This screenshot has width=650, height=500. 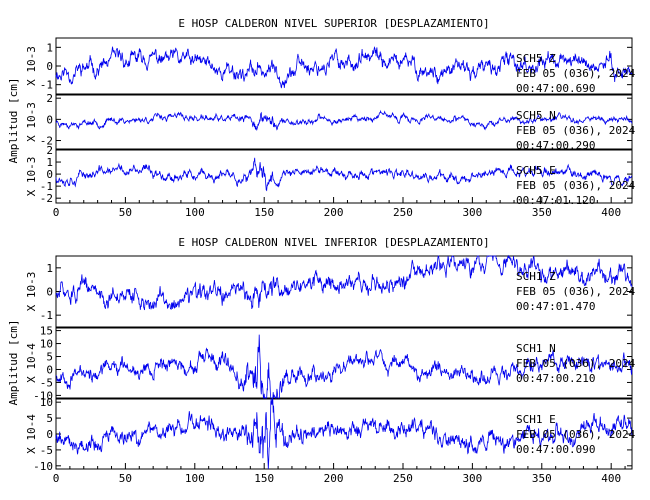 I want to click on y-tick-label: 15, so click(x=46, y=331).